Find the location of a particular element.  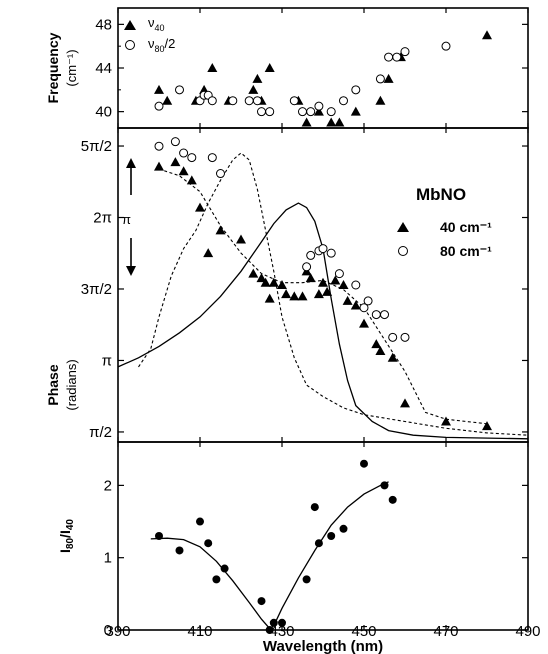

y-tick-label-middle: π is located at coordinates (107, 360).